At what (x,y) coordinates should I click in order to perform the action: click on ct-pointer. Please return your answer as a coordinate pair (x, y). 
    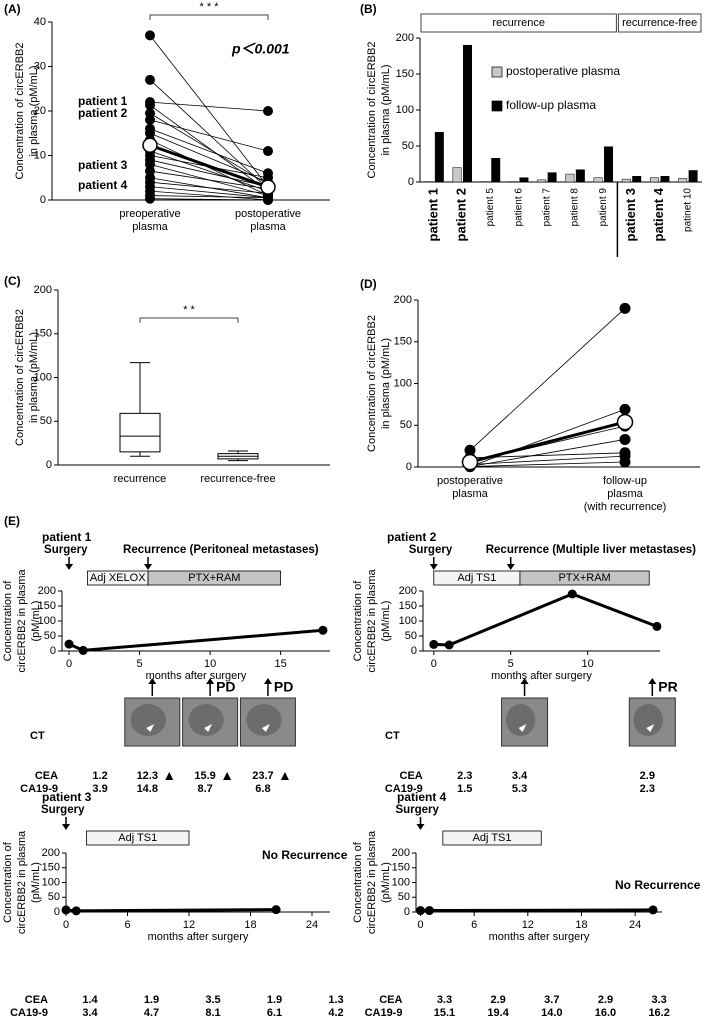
    Looking at the image, I should click on (265, 728).